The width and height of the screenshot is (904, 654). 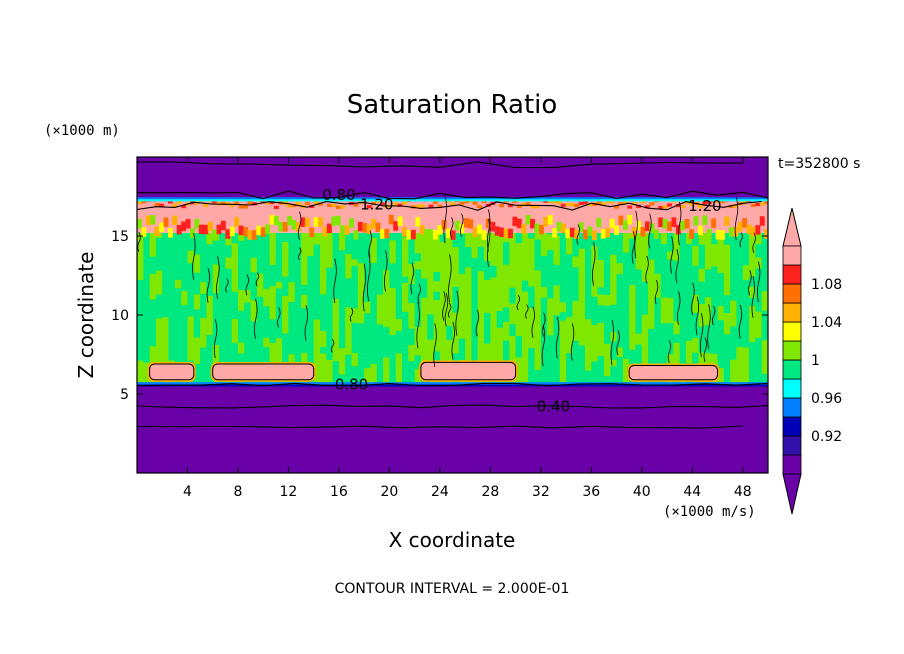 What do you see at coordinates (792, 227) in the screenshot?
I see `colorbar-extend-top` at bounding box center [792, 227].